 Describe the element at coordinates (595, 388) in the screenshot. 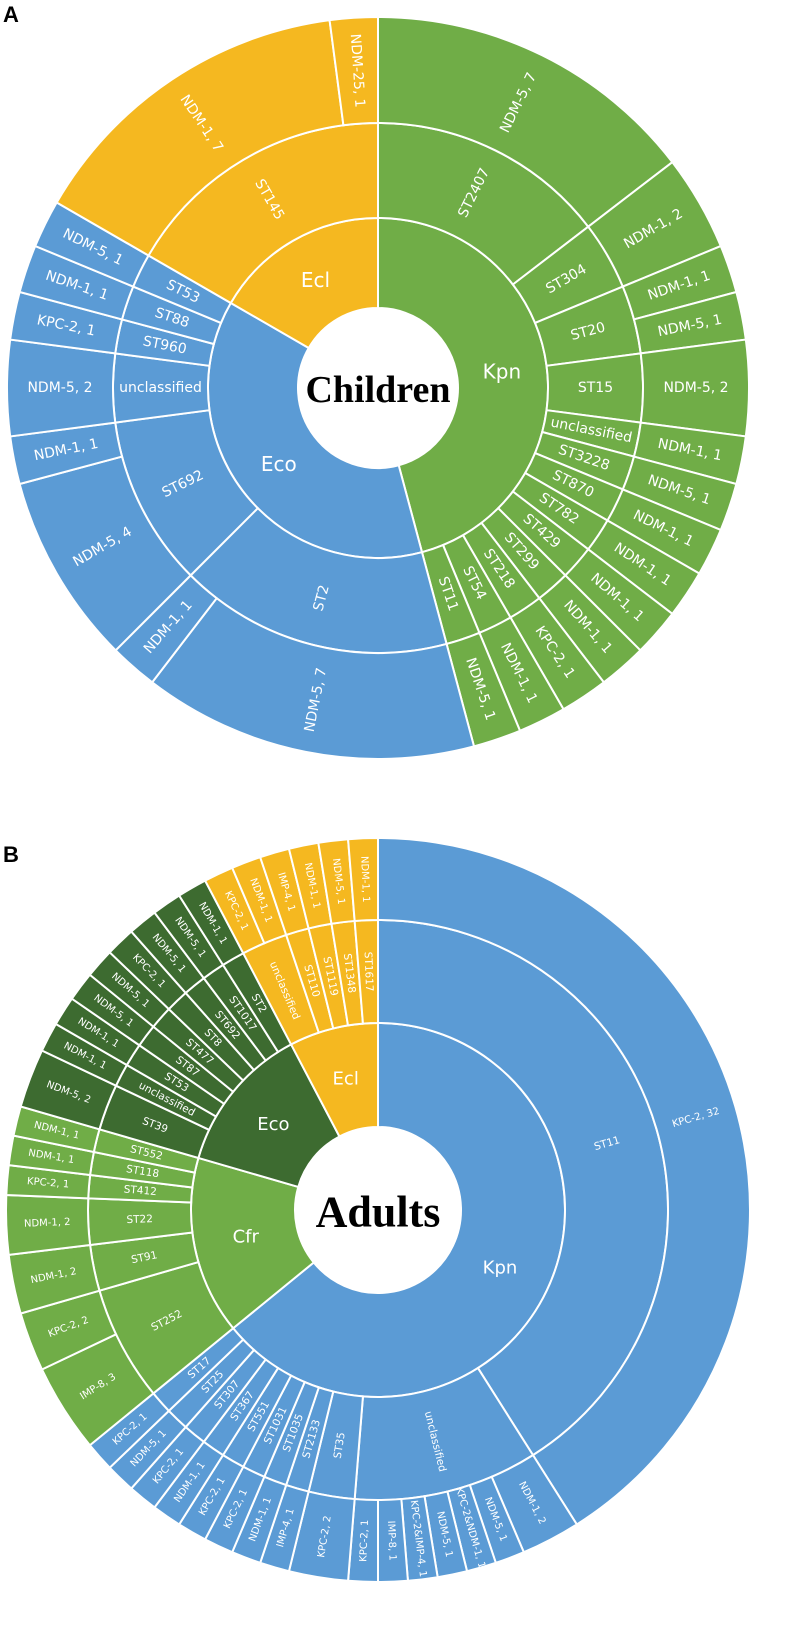

I see `st-label: ST15` at that location.